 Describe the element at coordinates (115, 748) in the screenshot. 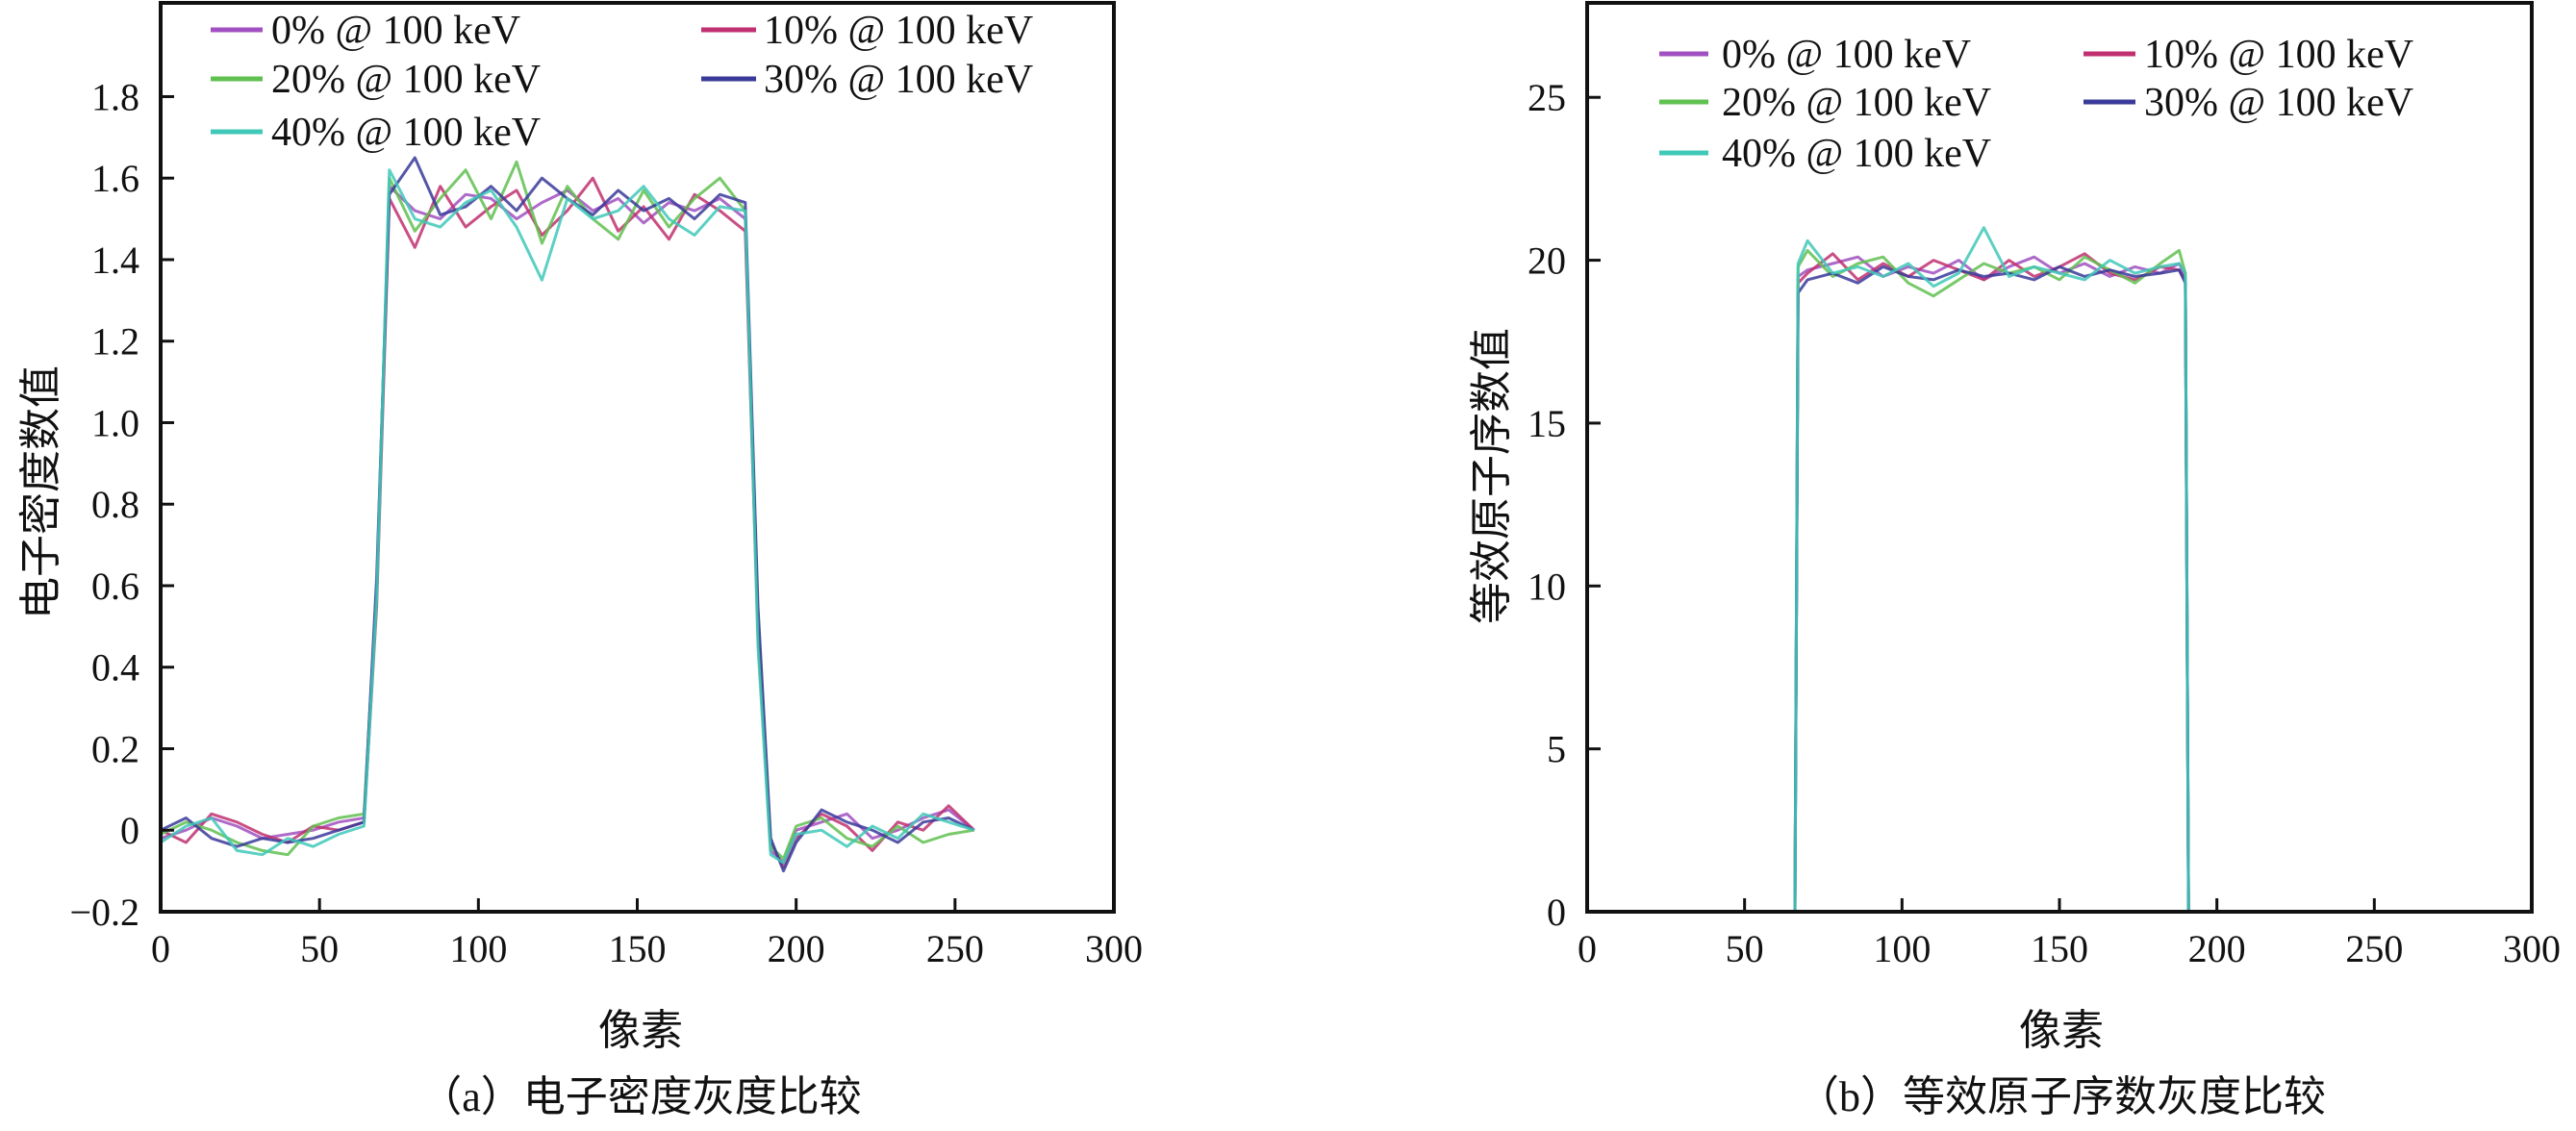

I see `y-tick-label: 0.2` at that location.